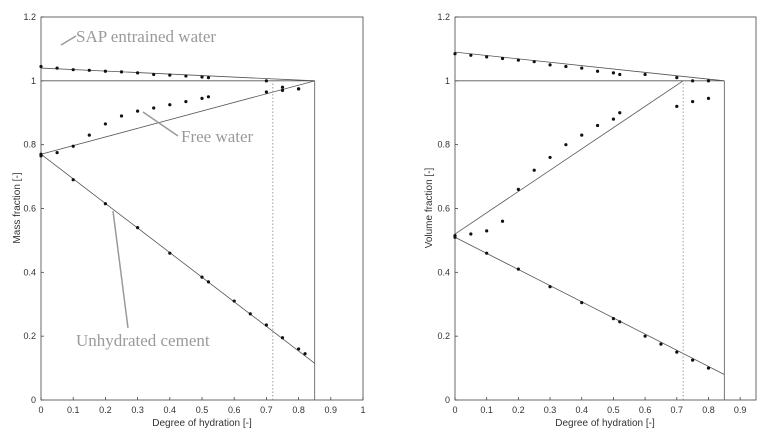 Image resolution: width=766 pixels, height=432 pixels. What do you see at coordinates (708, 410) in the screenshot?
I see `volume-fraction-x-tick-label: 0.8` at bounding box center [708, 410].